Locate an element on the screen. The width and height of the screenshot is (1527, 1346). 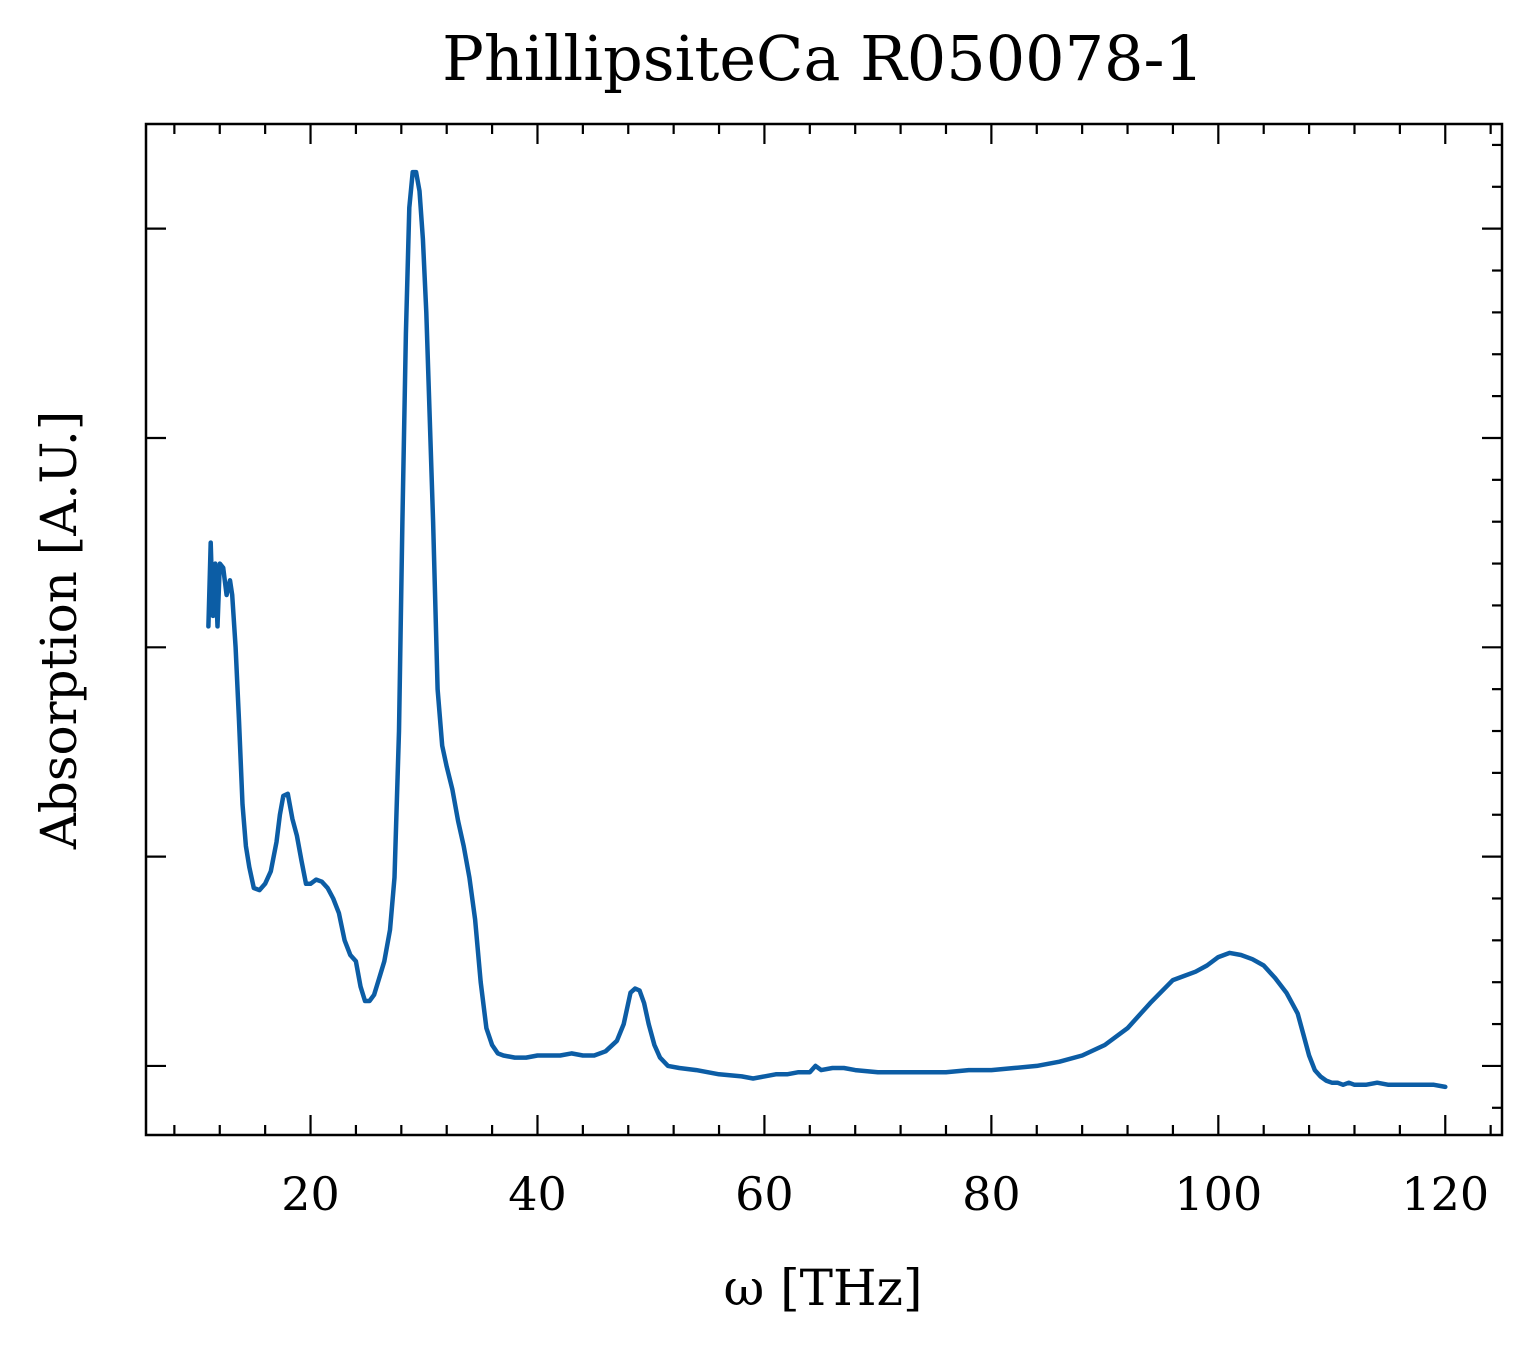
x-tick-label: 20 is located at coordinates (310, 1194).